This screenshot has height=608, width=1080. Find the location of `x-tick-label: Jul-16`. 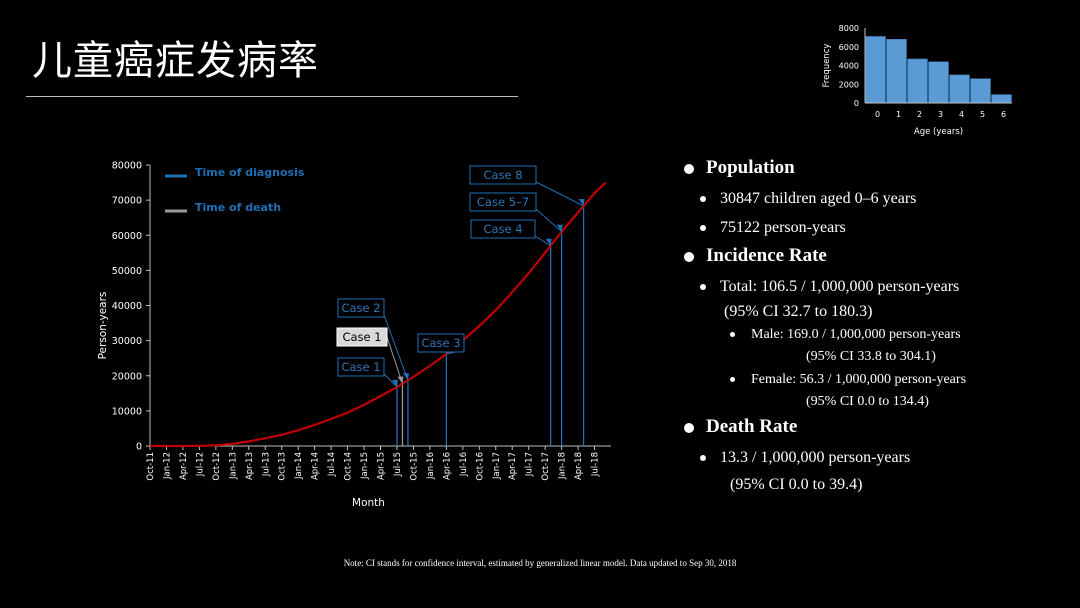

x-tick-label: Jul-16 is located at coordinates (464, 464).